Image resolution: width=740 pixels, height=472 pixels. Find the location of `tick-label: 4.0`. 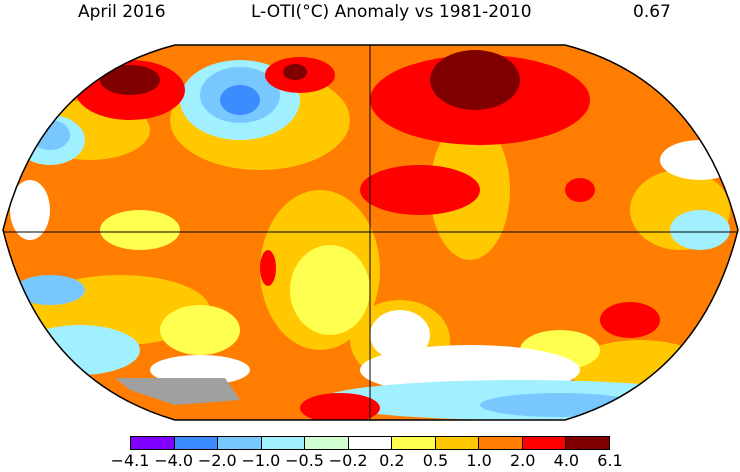

tick-label: 4.0 is located at coordinates (566, 460).